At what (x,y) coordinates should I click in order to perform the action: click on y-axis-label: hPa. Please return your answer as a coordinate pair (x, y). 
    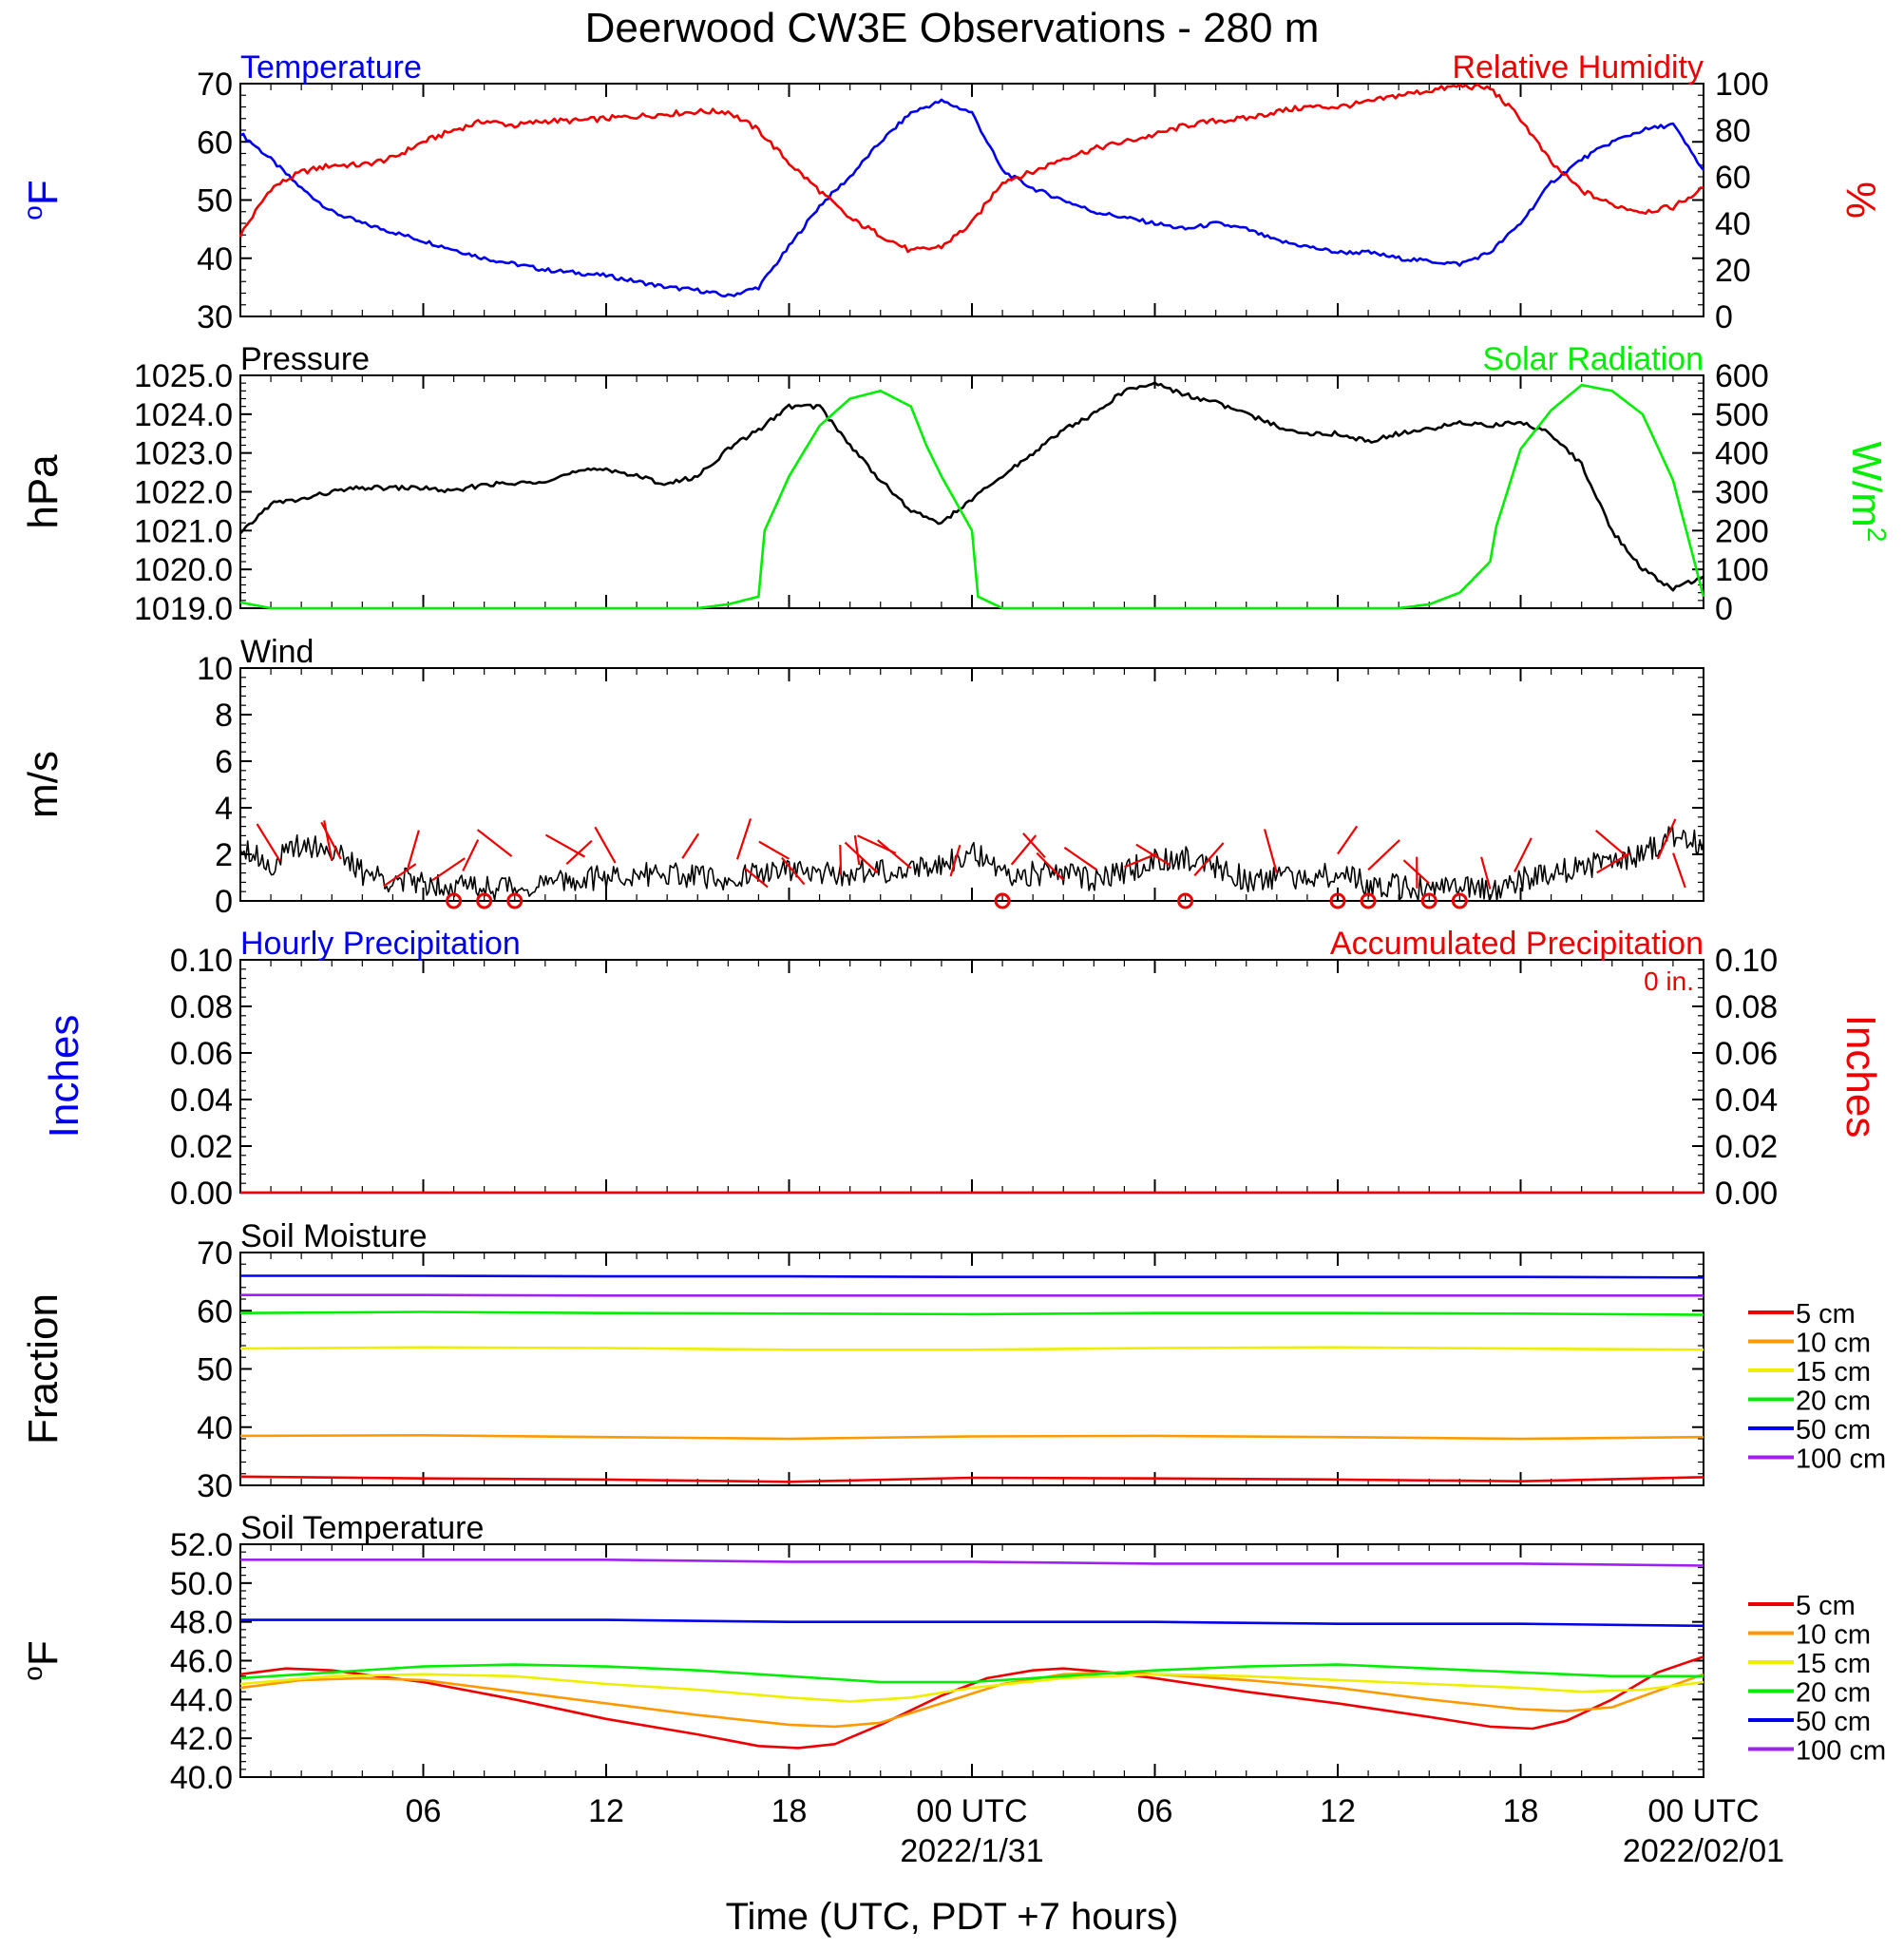
    Looking at the image, I should click on (43, 492).